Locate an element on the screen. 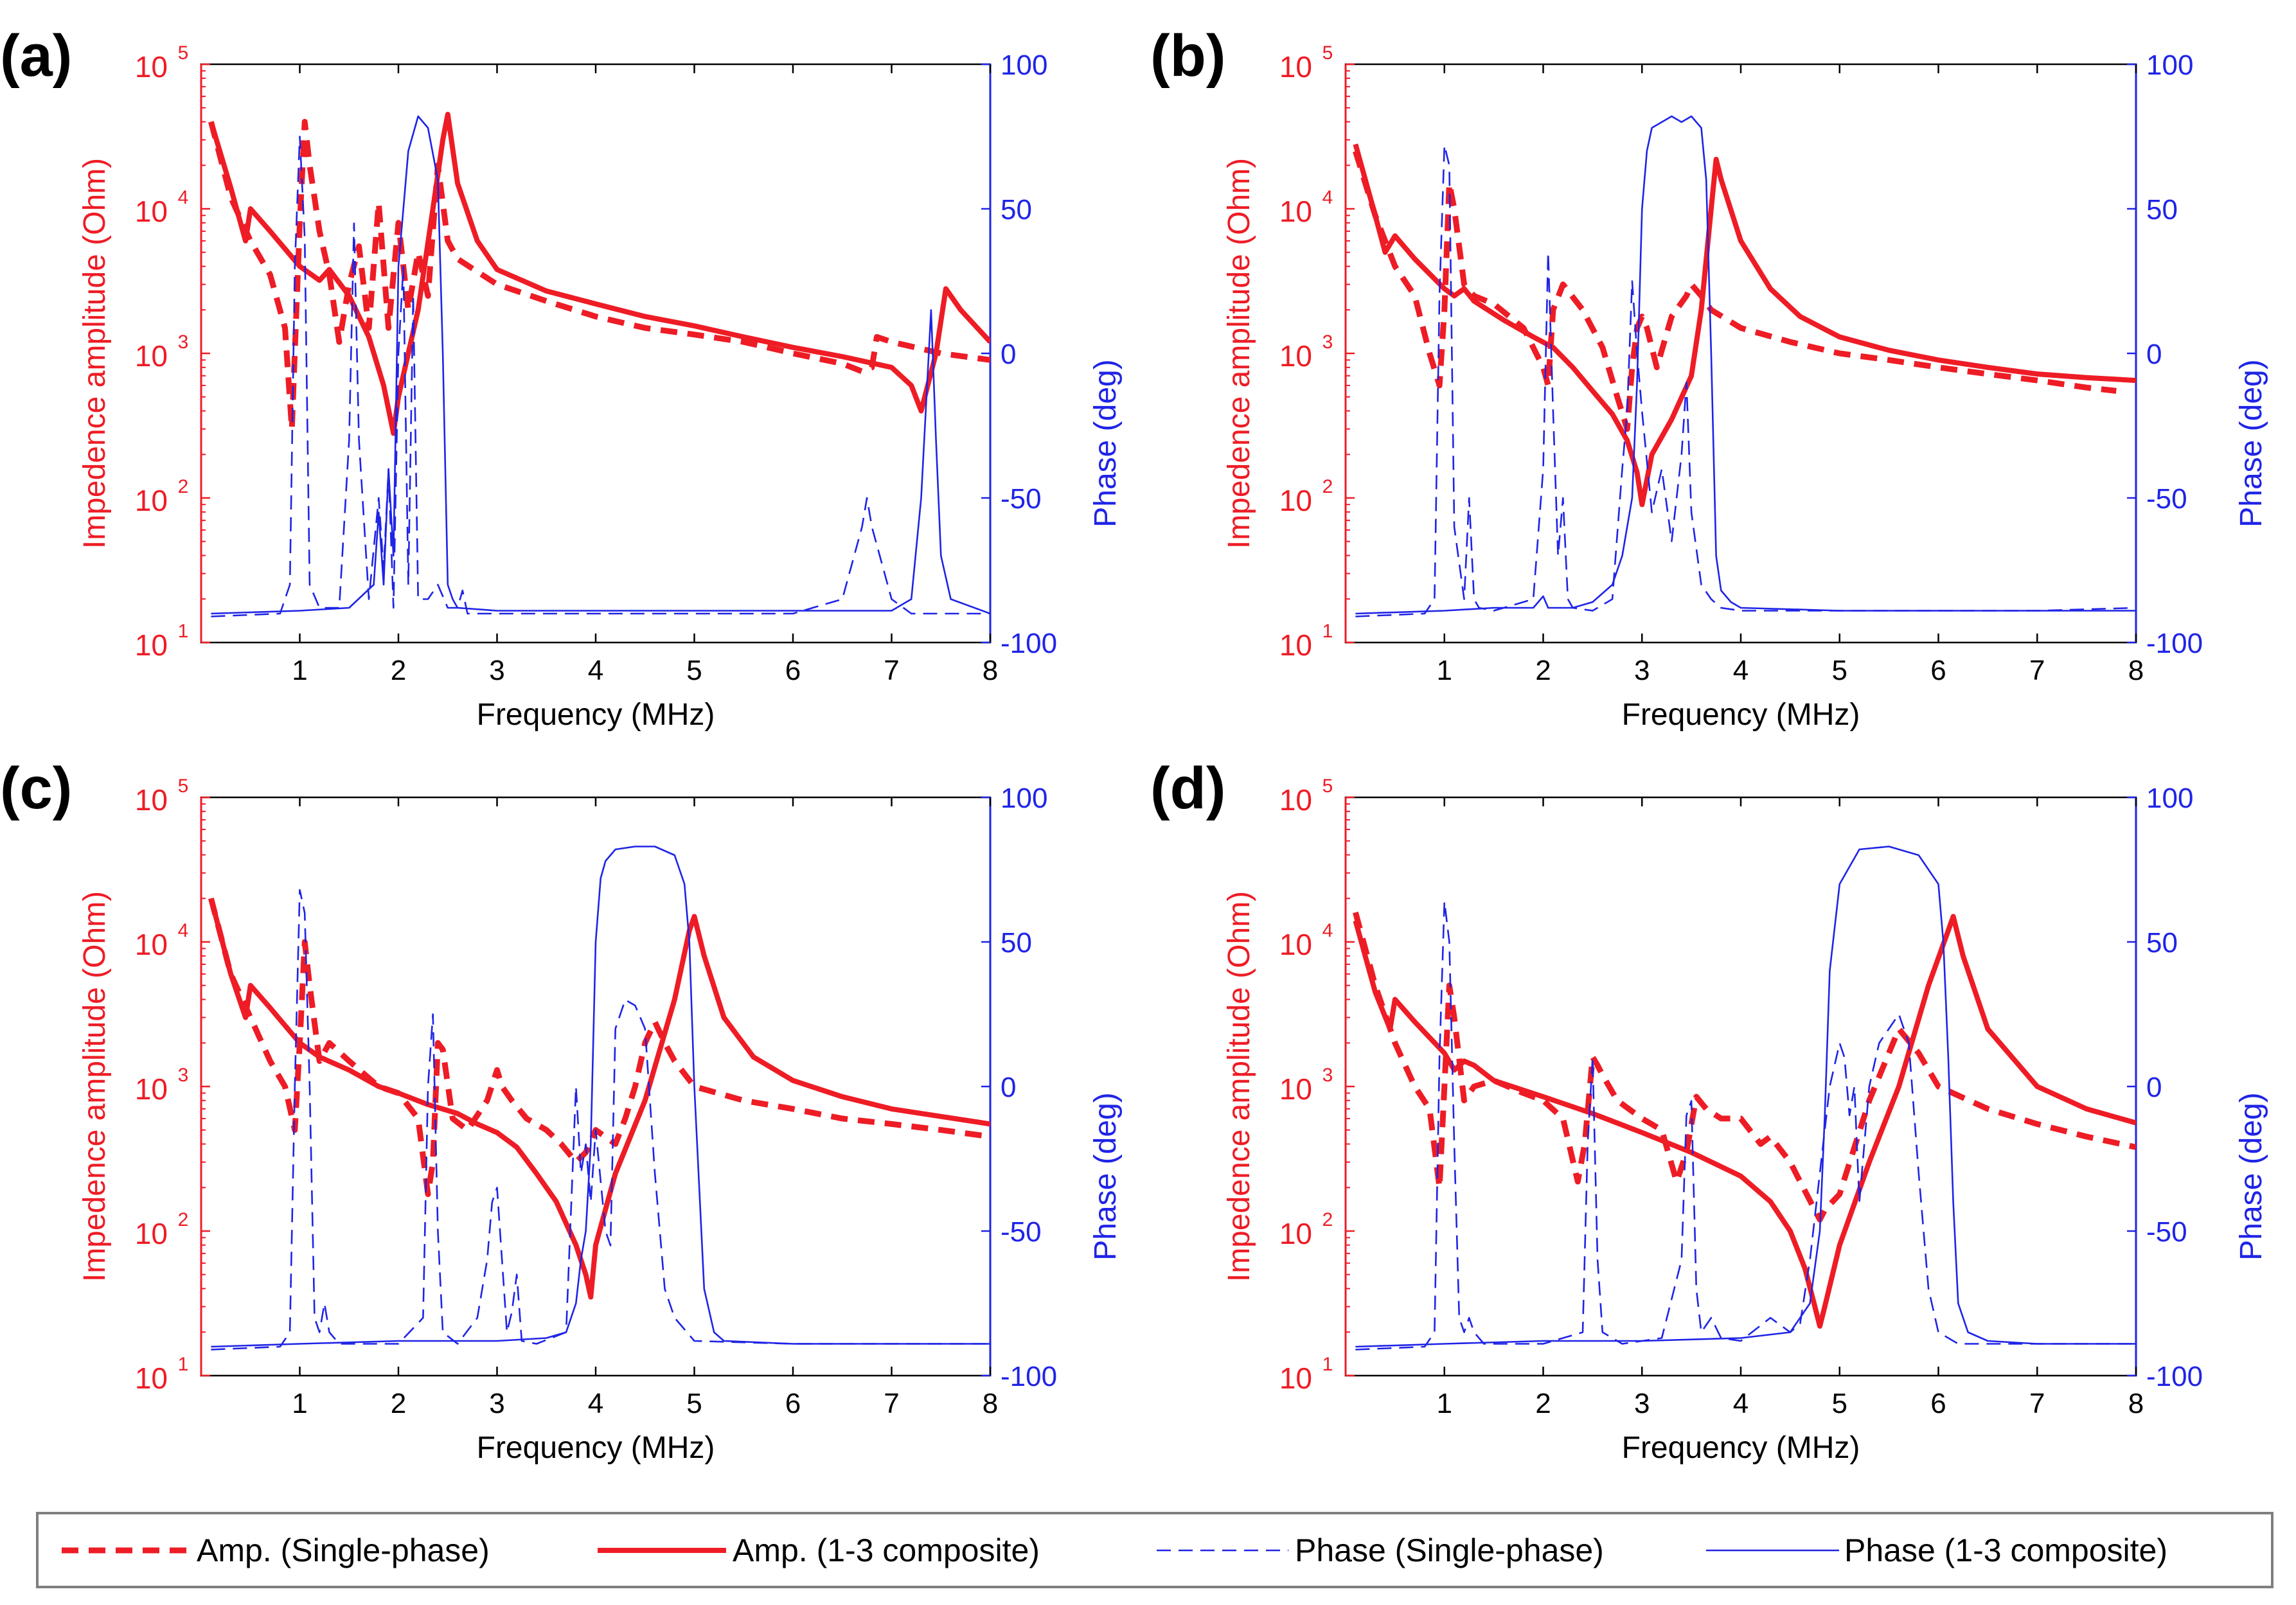  x-axis-label: Frequency (MHz) is located at coordinates (596, 715).